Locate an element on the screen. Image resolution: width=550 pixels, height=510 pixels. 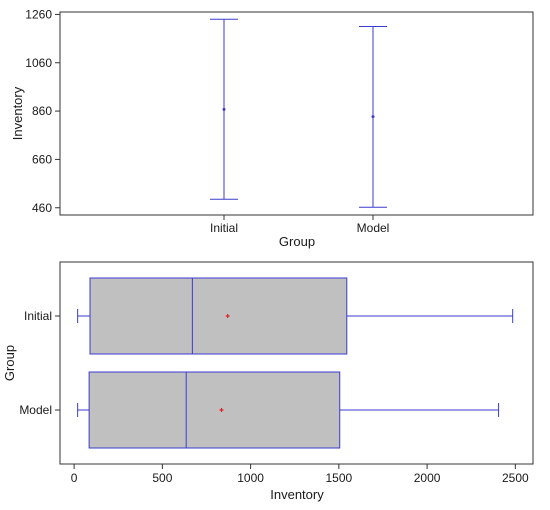
interval-x-axis-title: Group is located at coordinates (297, 241).